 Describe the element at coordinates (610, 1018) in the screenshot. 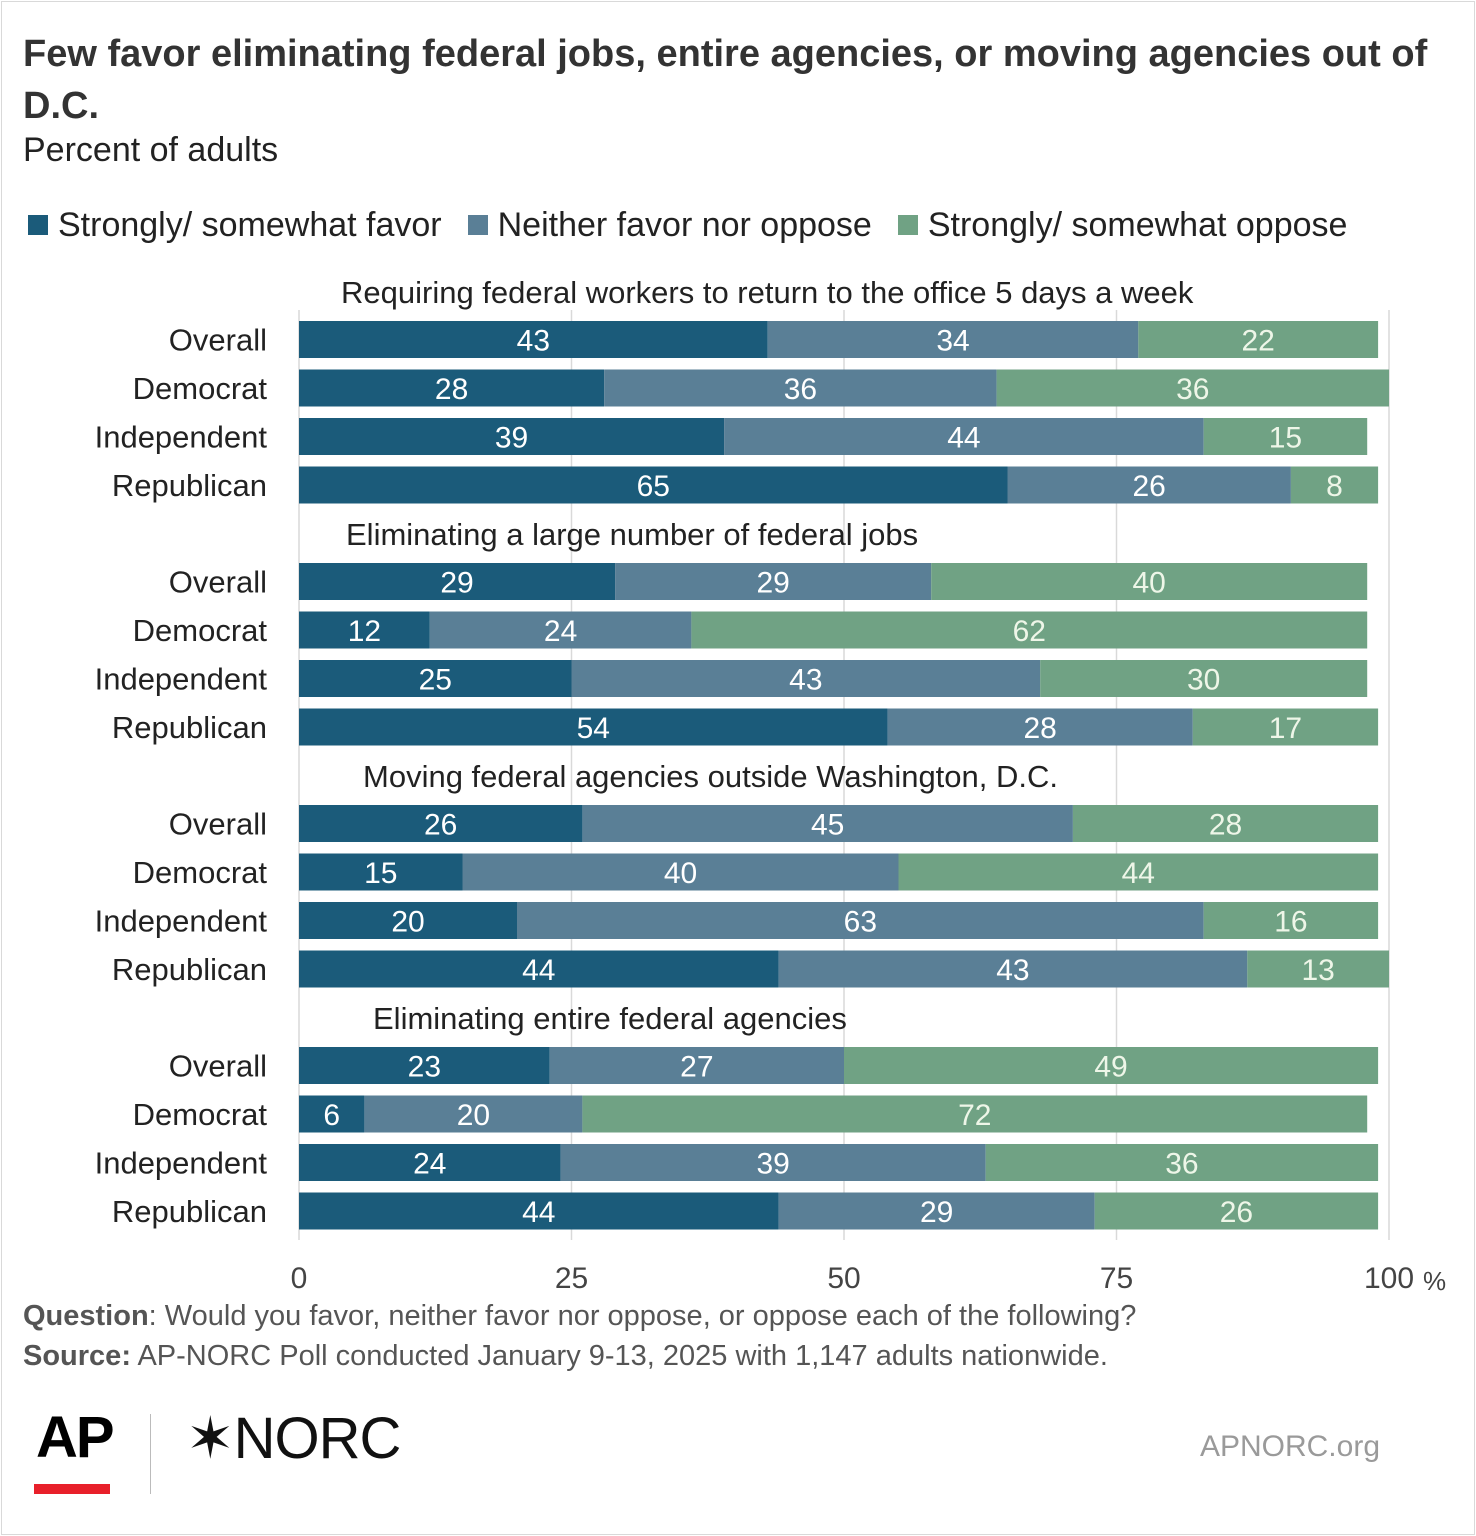

I see `group-title-4: Eliminating entire federal agencies` at that location.